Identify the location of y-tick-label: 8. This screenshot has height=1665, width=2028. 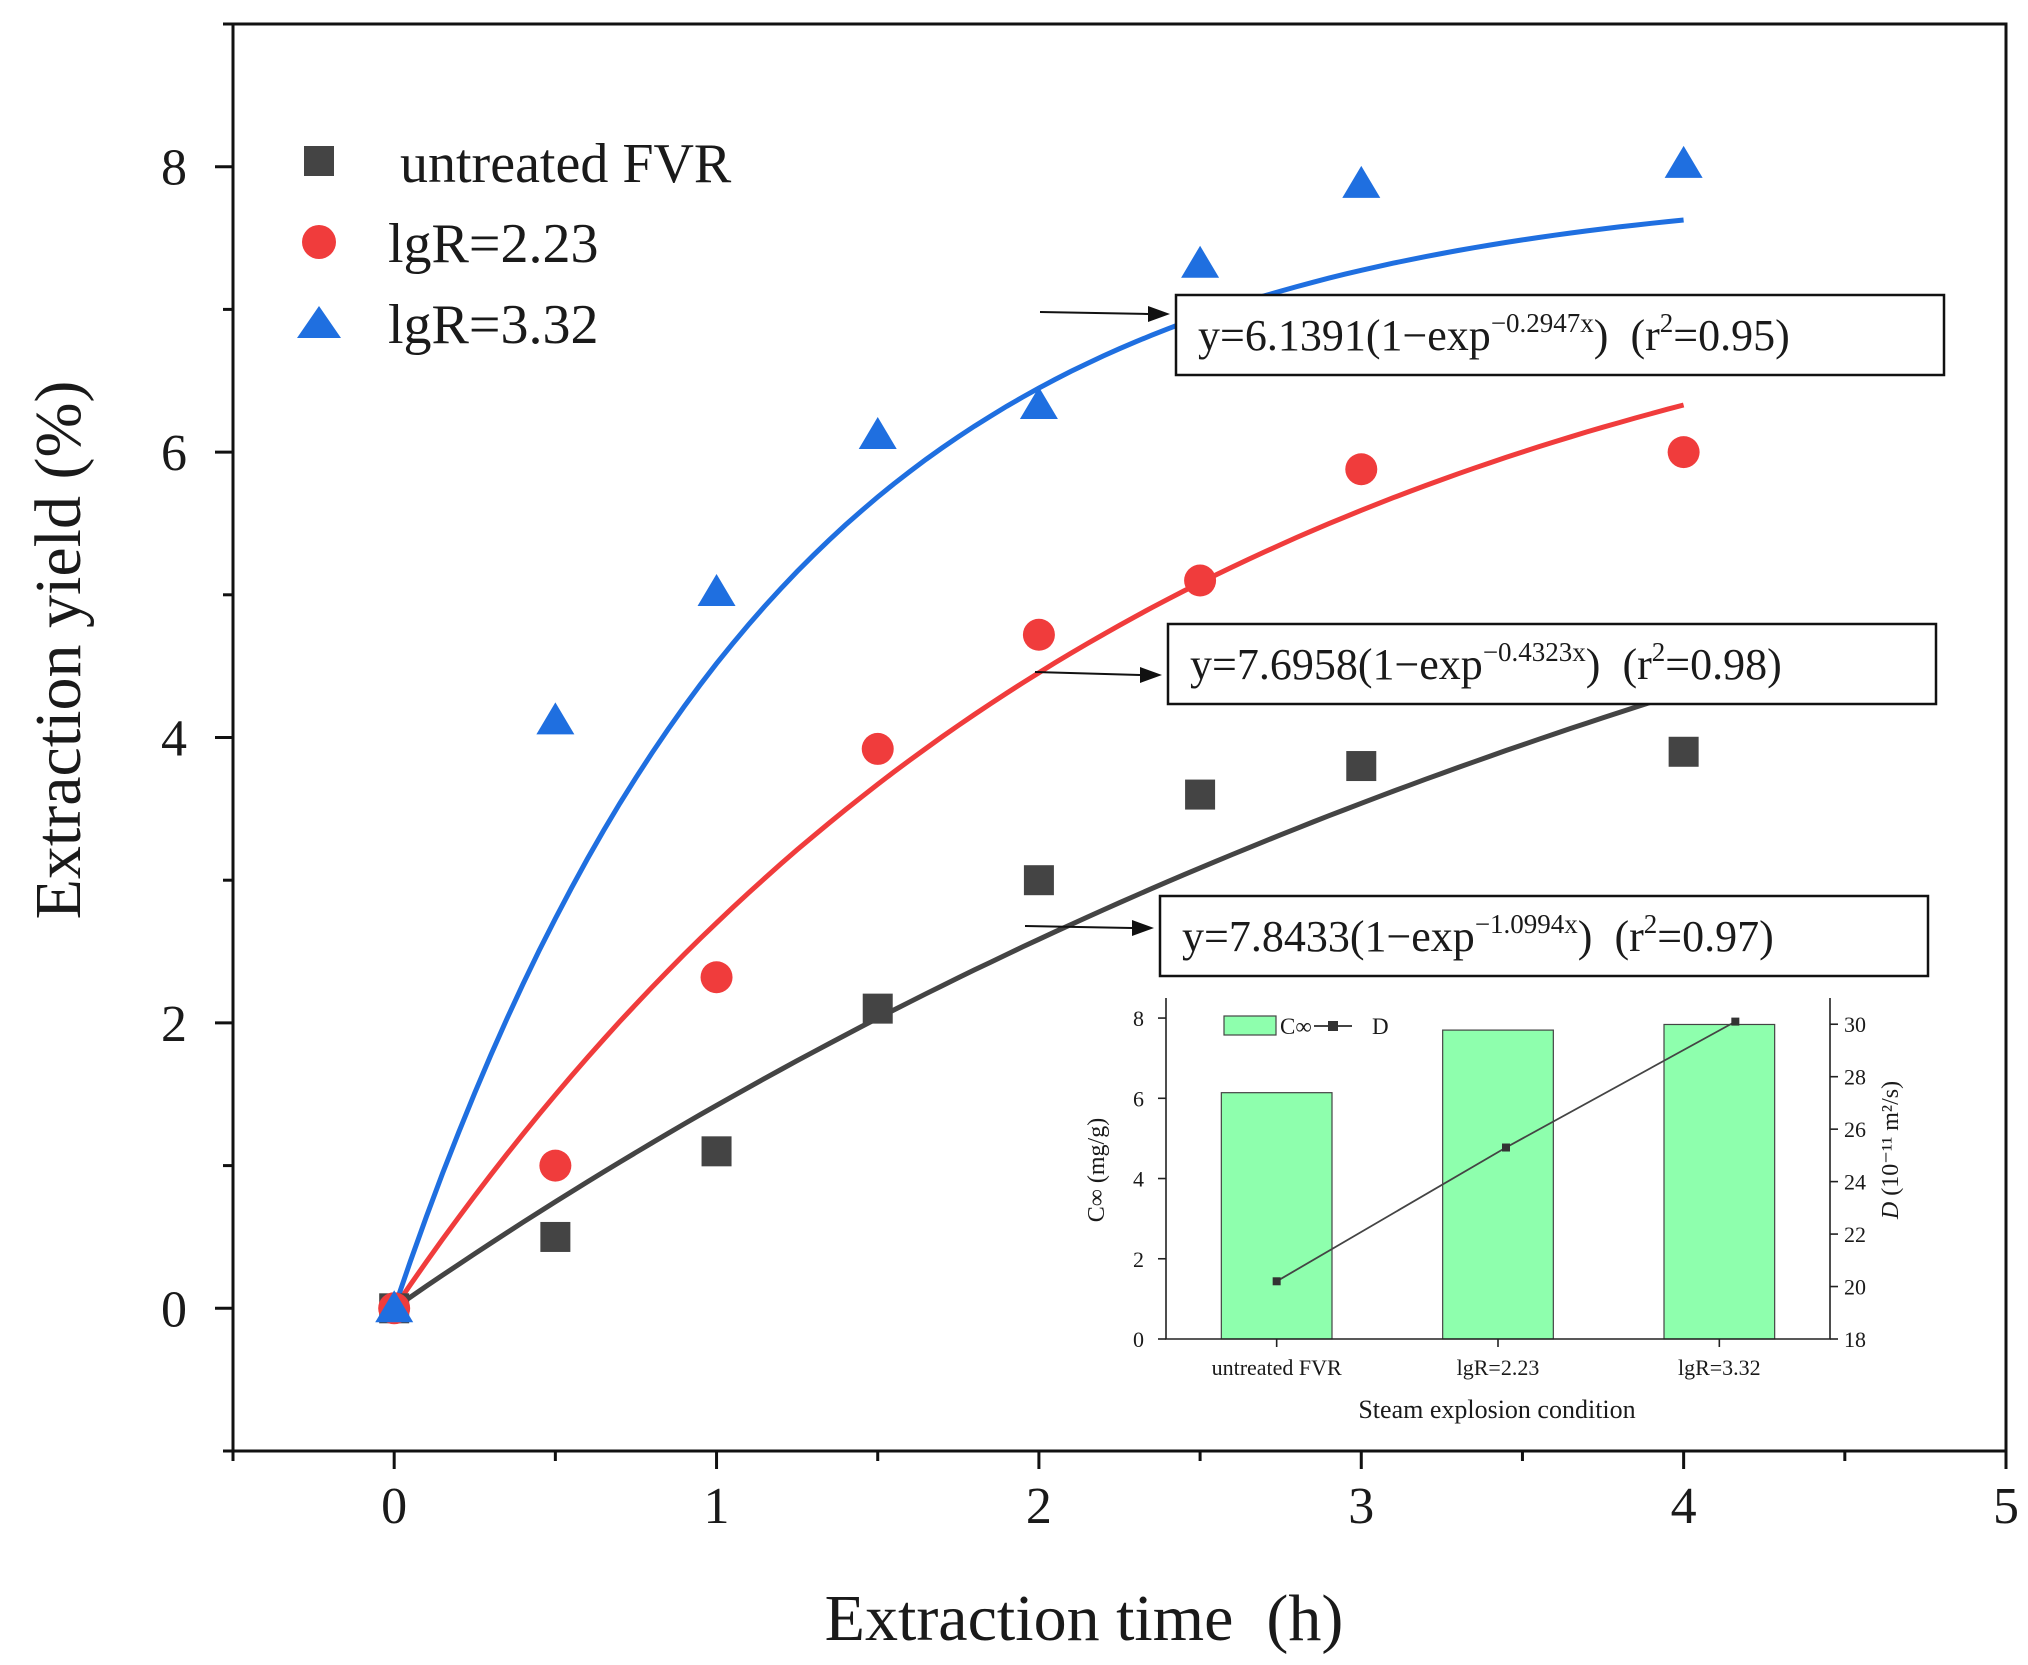
(174, 168).